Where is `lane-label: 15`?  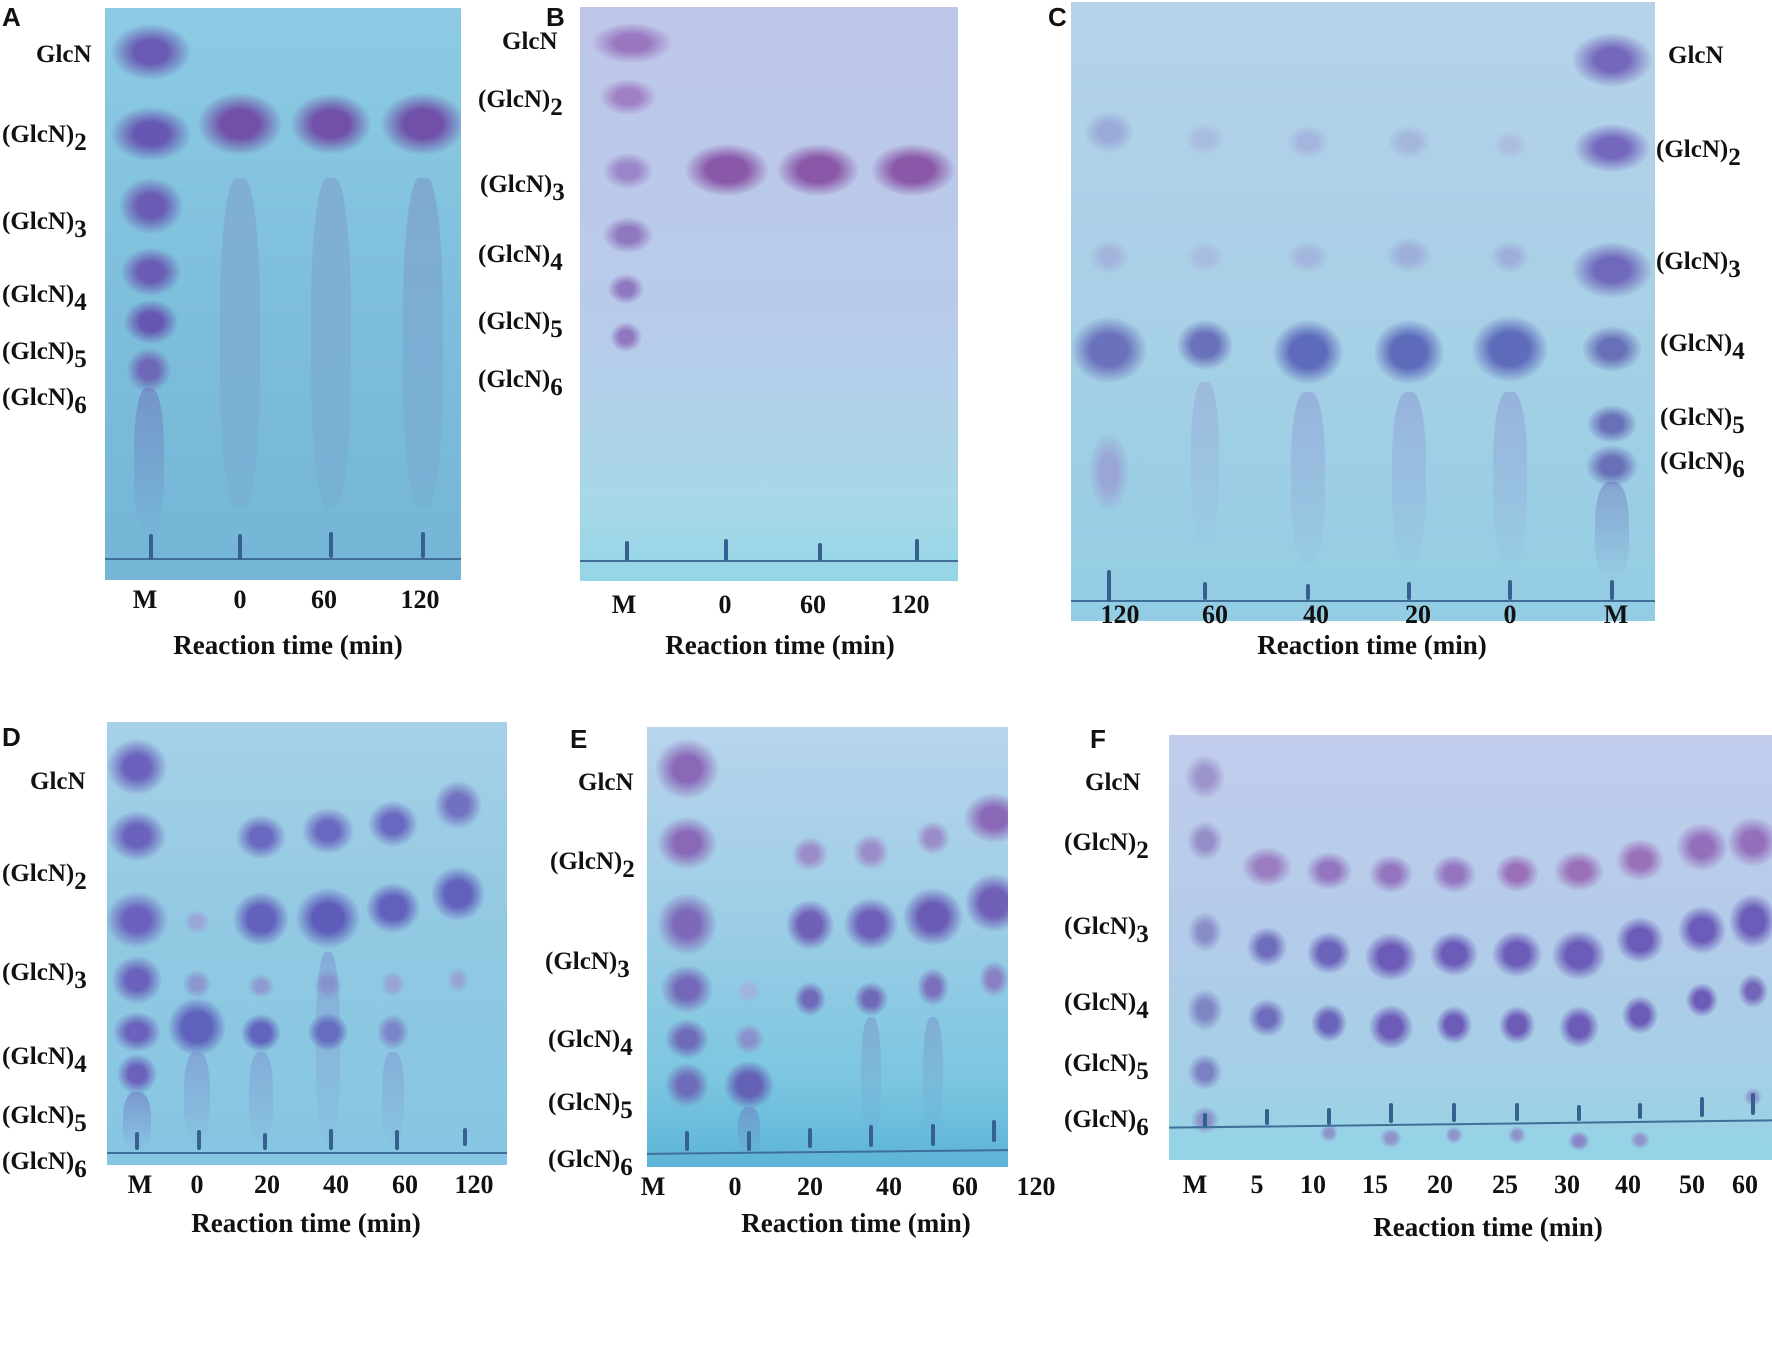 lane-label: 15 is located at coordinates (1375, 1184).